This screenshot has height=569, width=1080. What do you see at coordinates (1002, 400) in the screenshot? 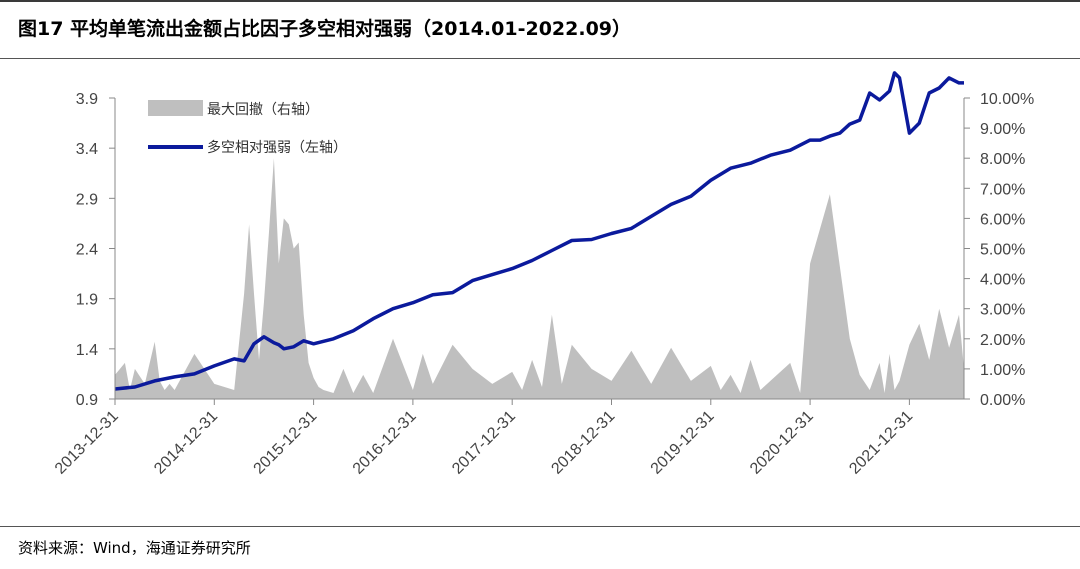
I see `y-right-tick-label: 0.00%` at bounding box center [1002, 400].